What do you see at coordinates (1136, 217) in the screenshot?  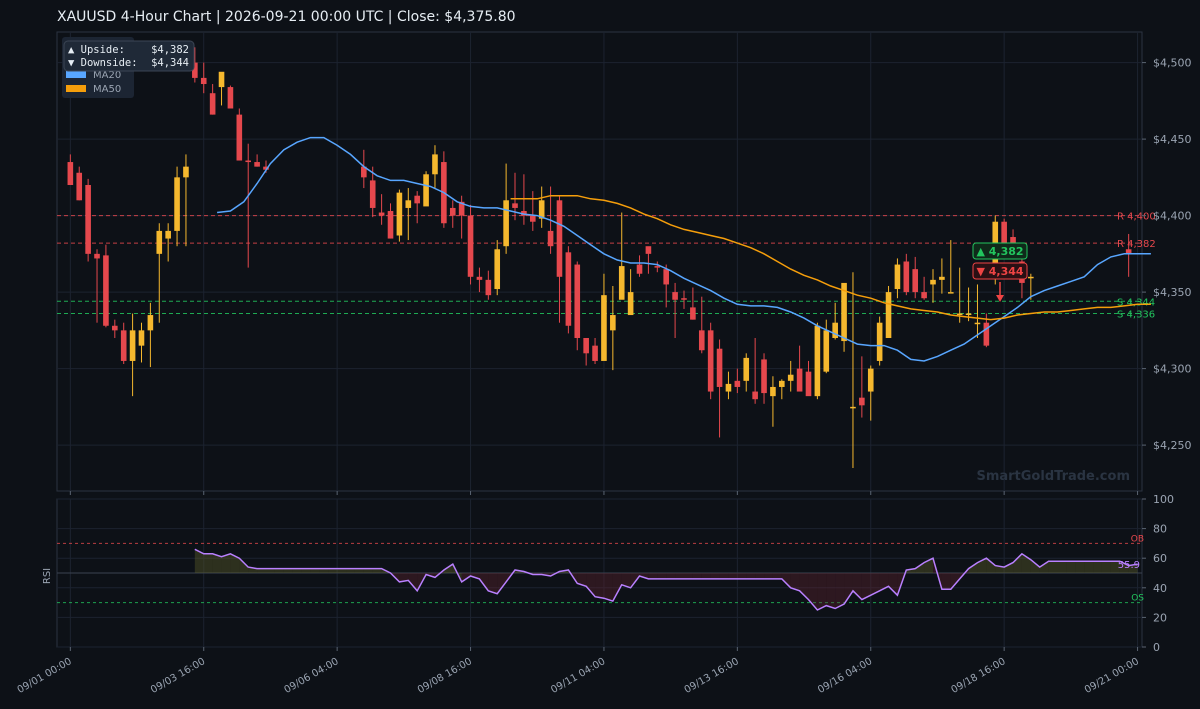 I see `level-label: R 4,400` at bounding box center [1136, 217].